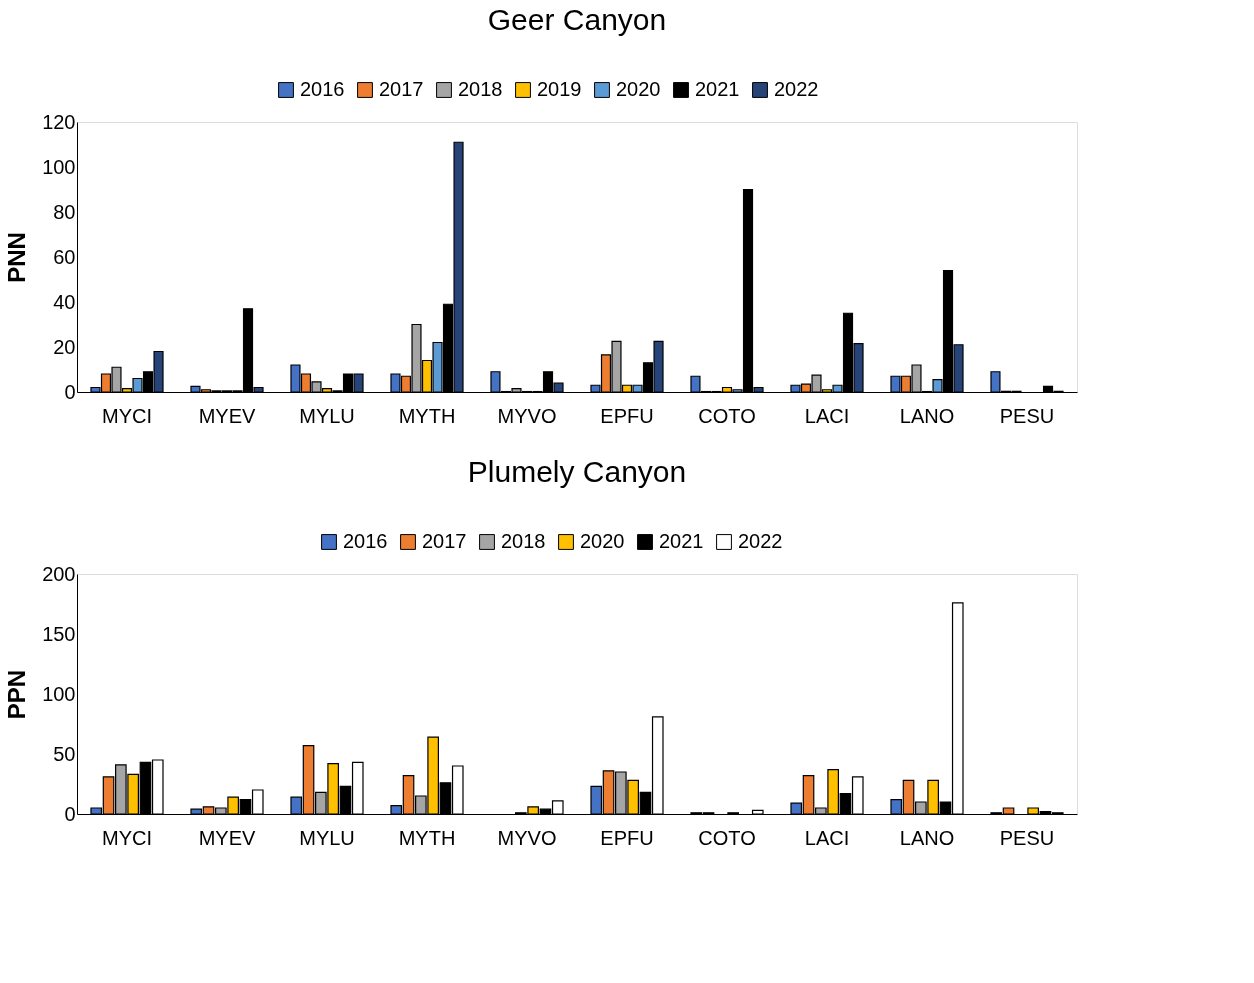  What do you see at coordinates (64, 301) in the screenshot?
I see `y-tick-label: 40` at bounding box center [64, 301].